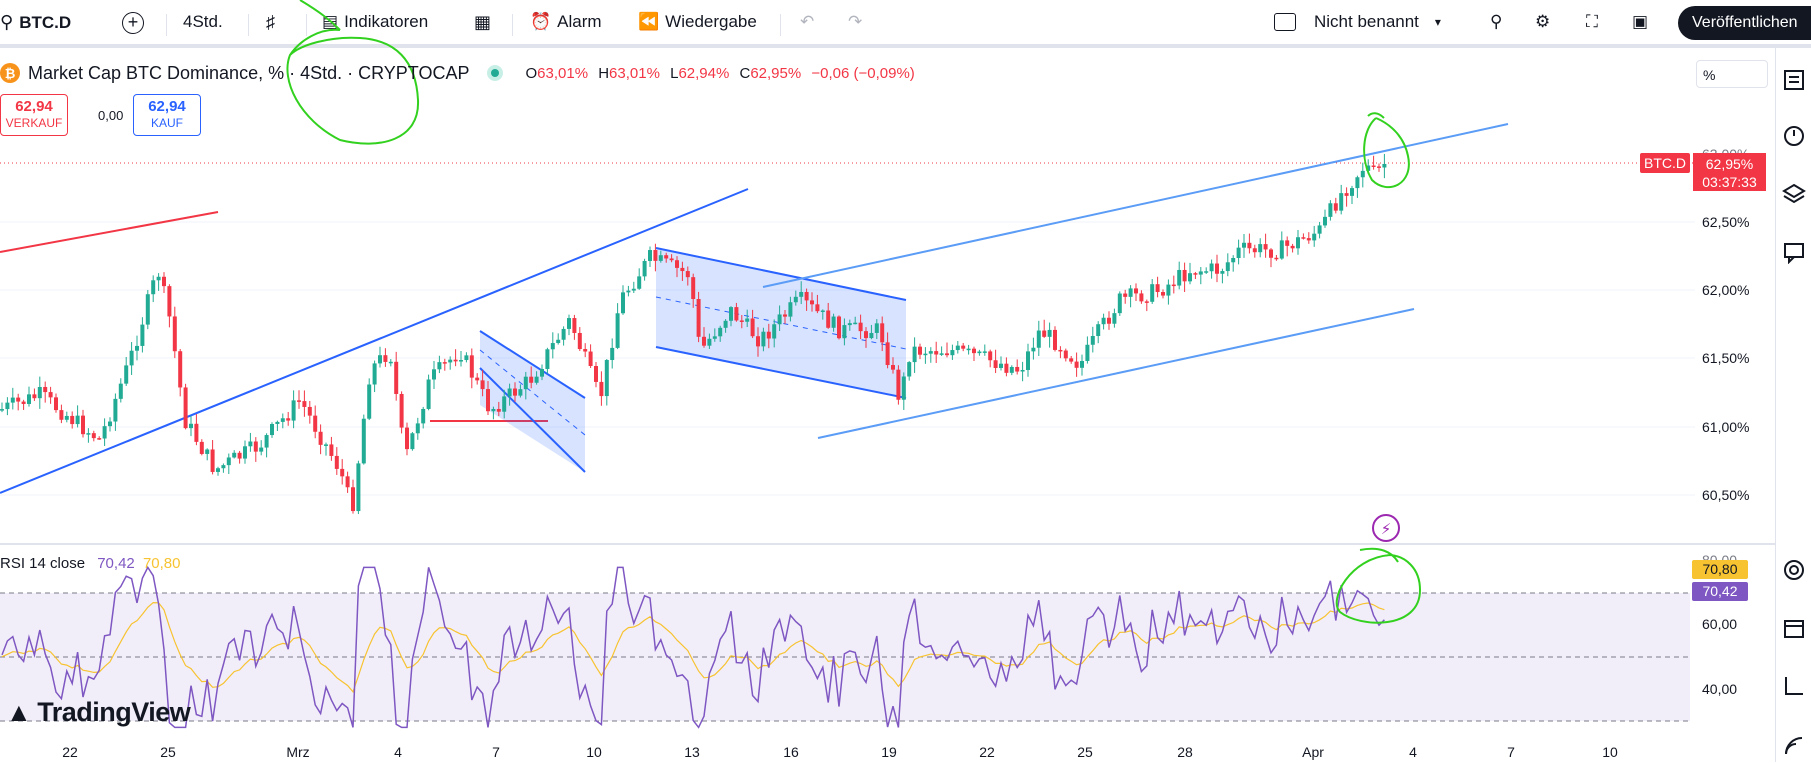 The width and height of the screenshot is (1811, 763). Describe the element at coordinates (495, 73) in the screenshot. I see `market-status-icon` at that location.